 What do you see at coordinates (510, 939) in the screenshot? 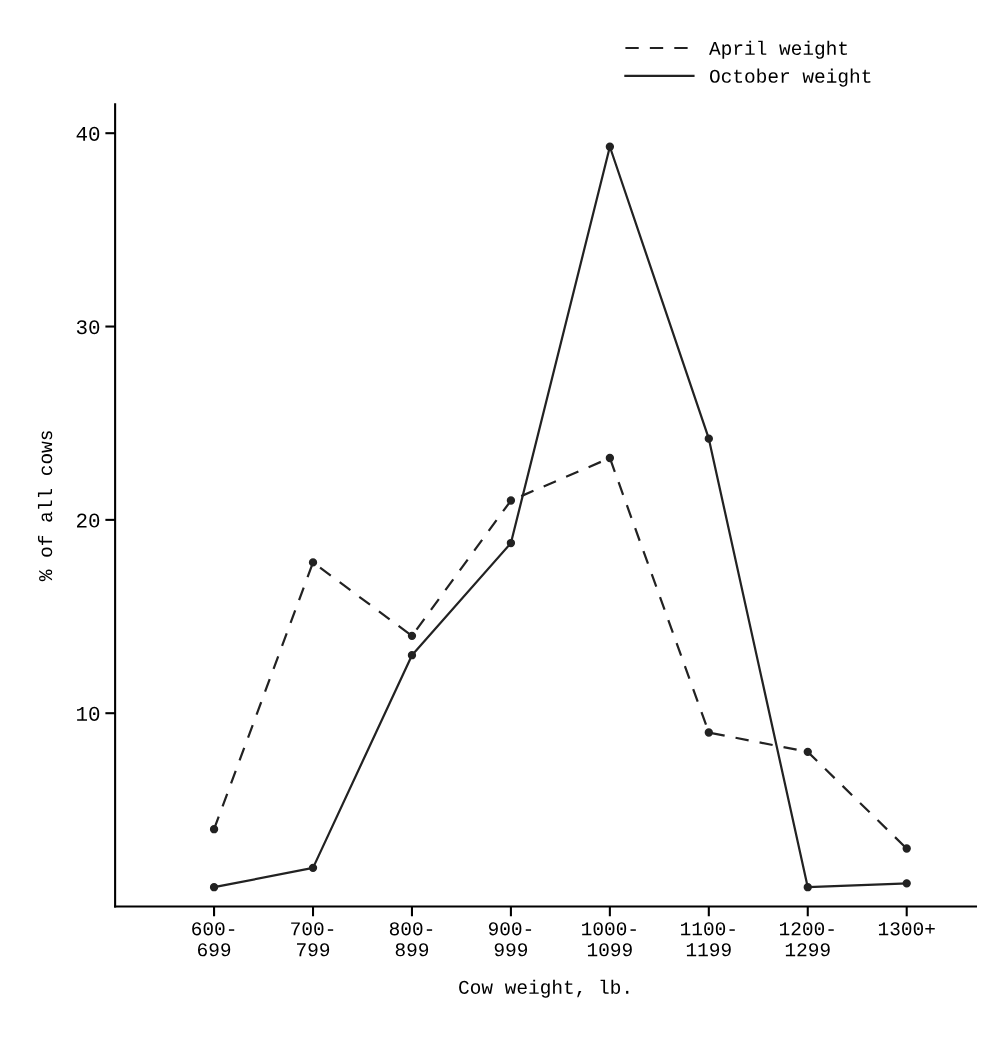
I see `x-tick-label: 900- 999` at bounding box center [510, 939].